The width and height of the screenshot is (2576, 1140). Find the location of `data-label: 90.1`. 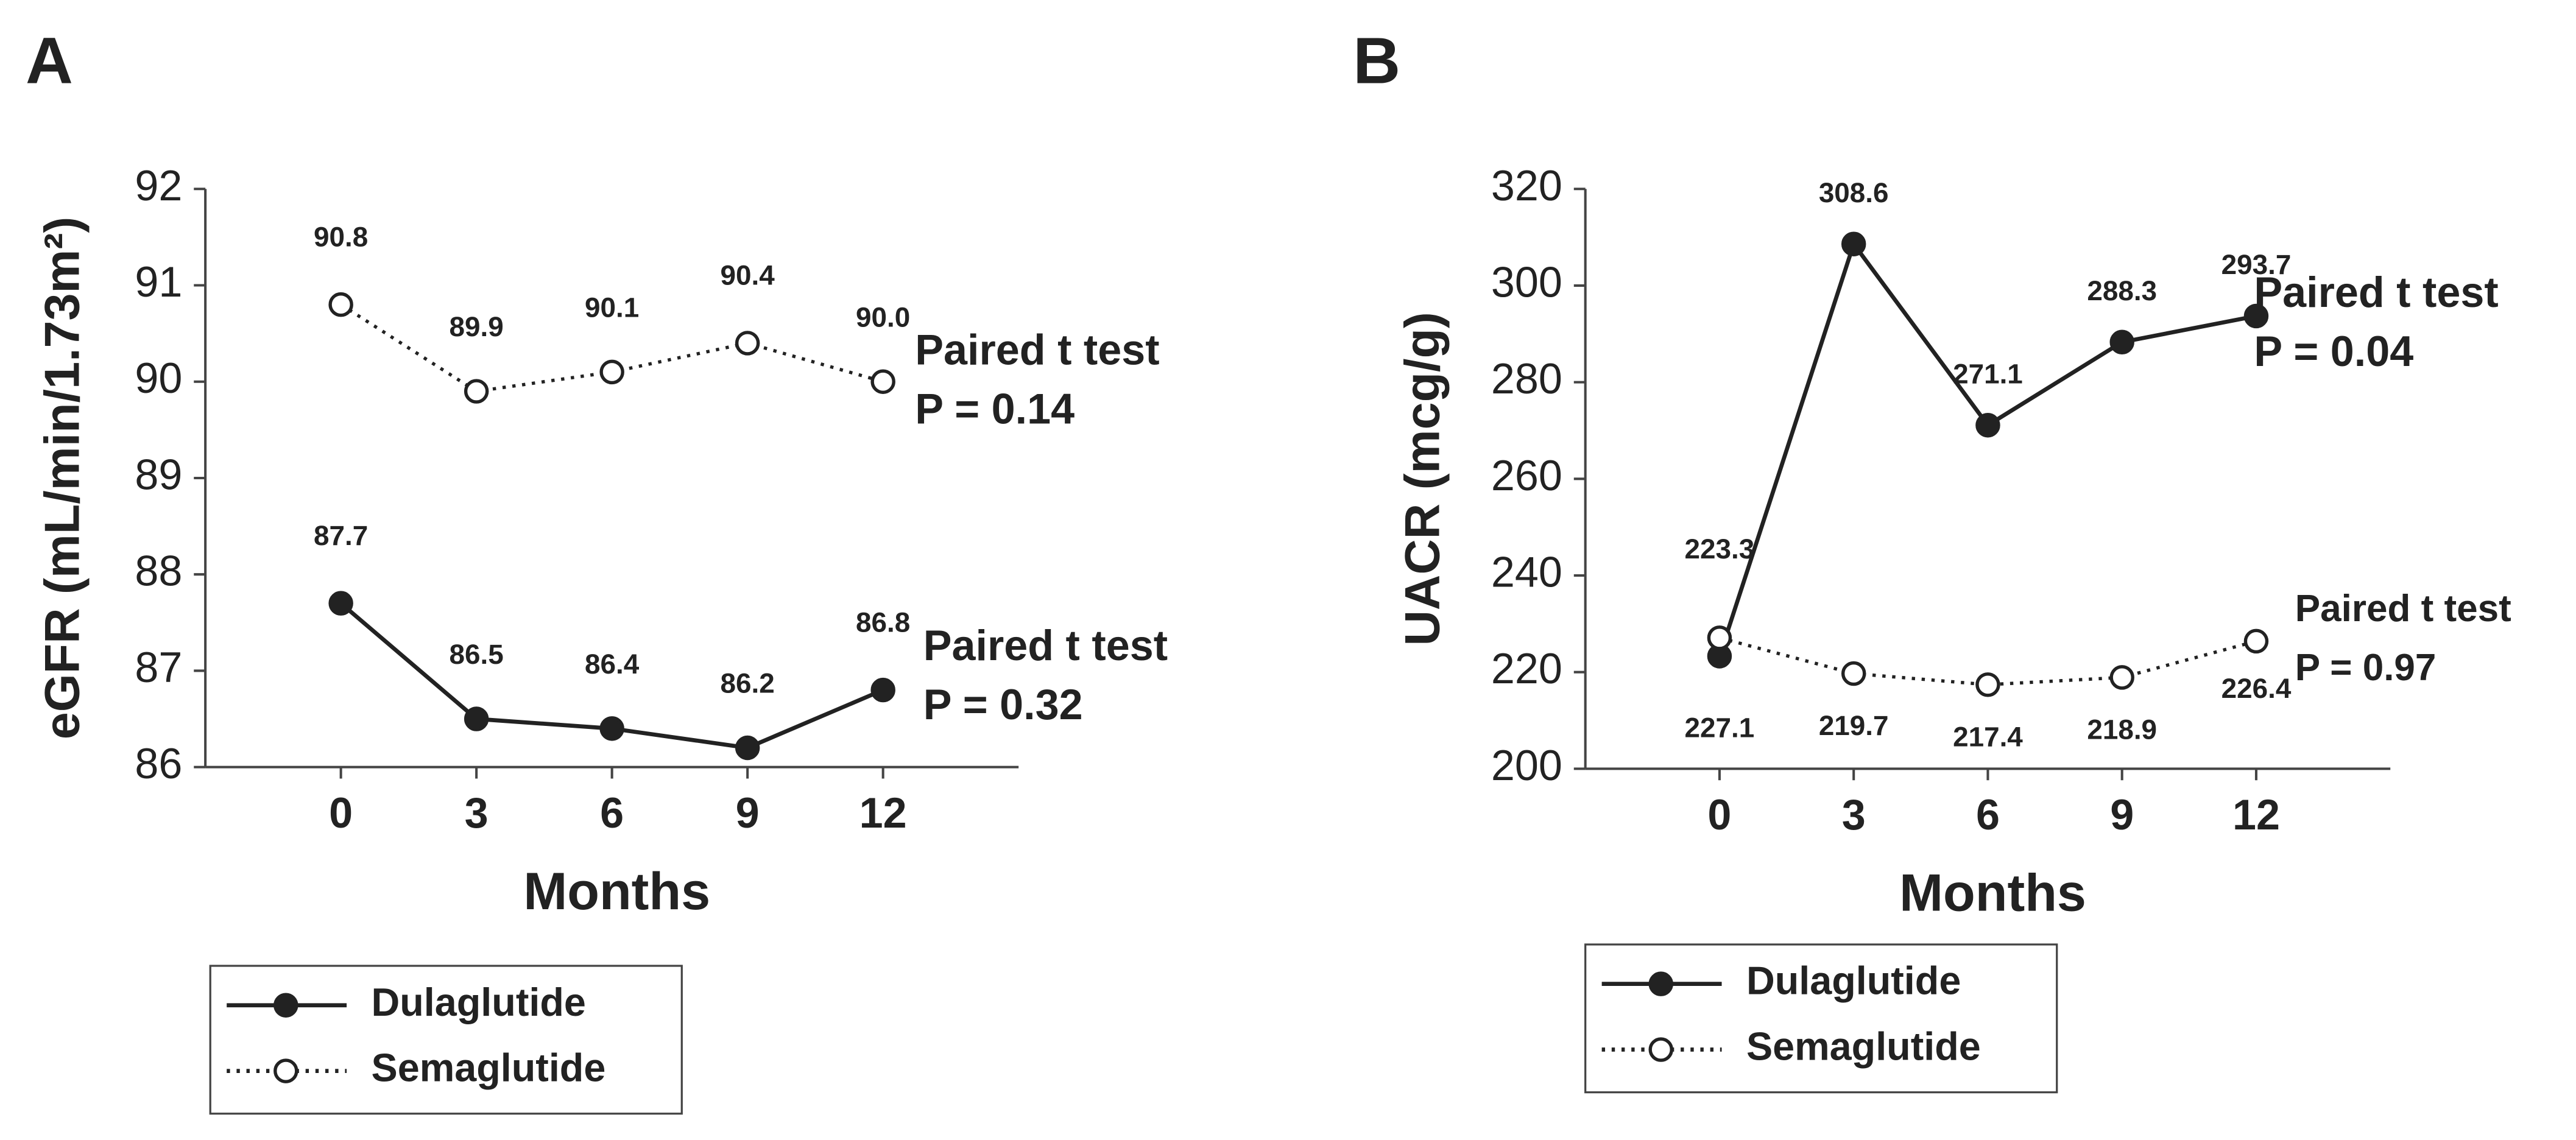

data-label: 90.1 is located at coordinates (612, 307).